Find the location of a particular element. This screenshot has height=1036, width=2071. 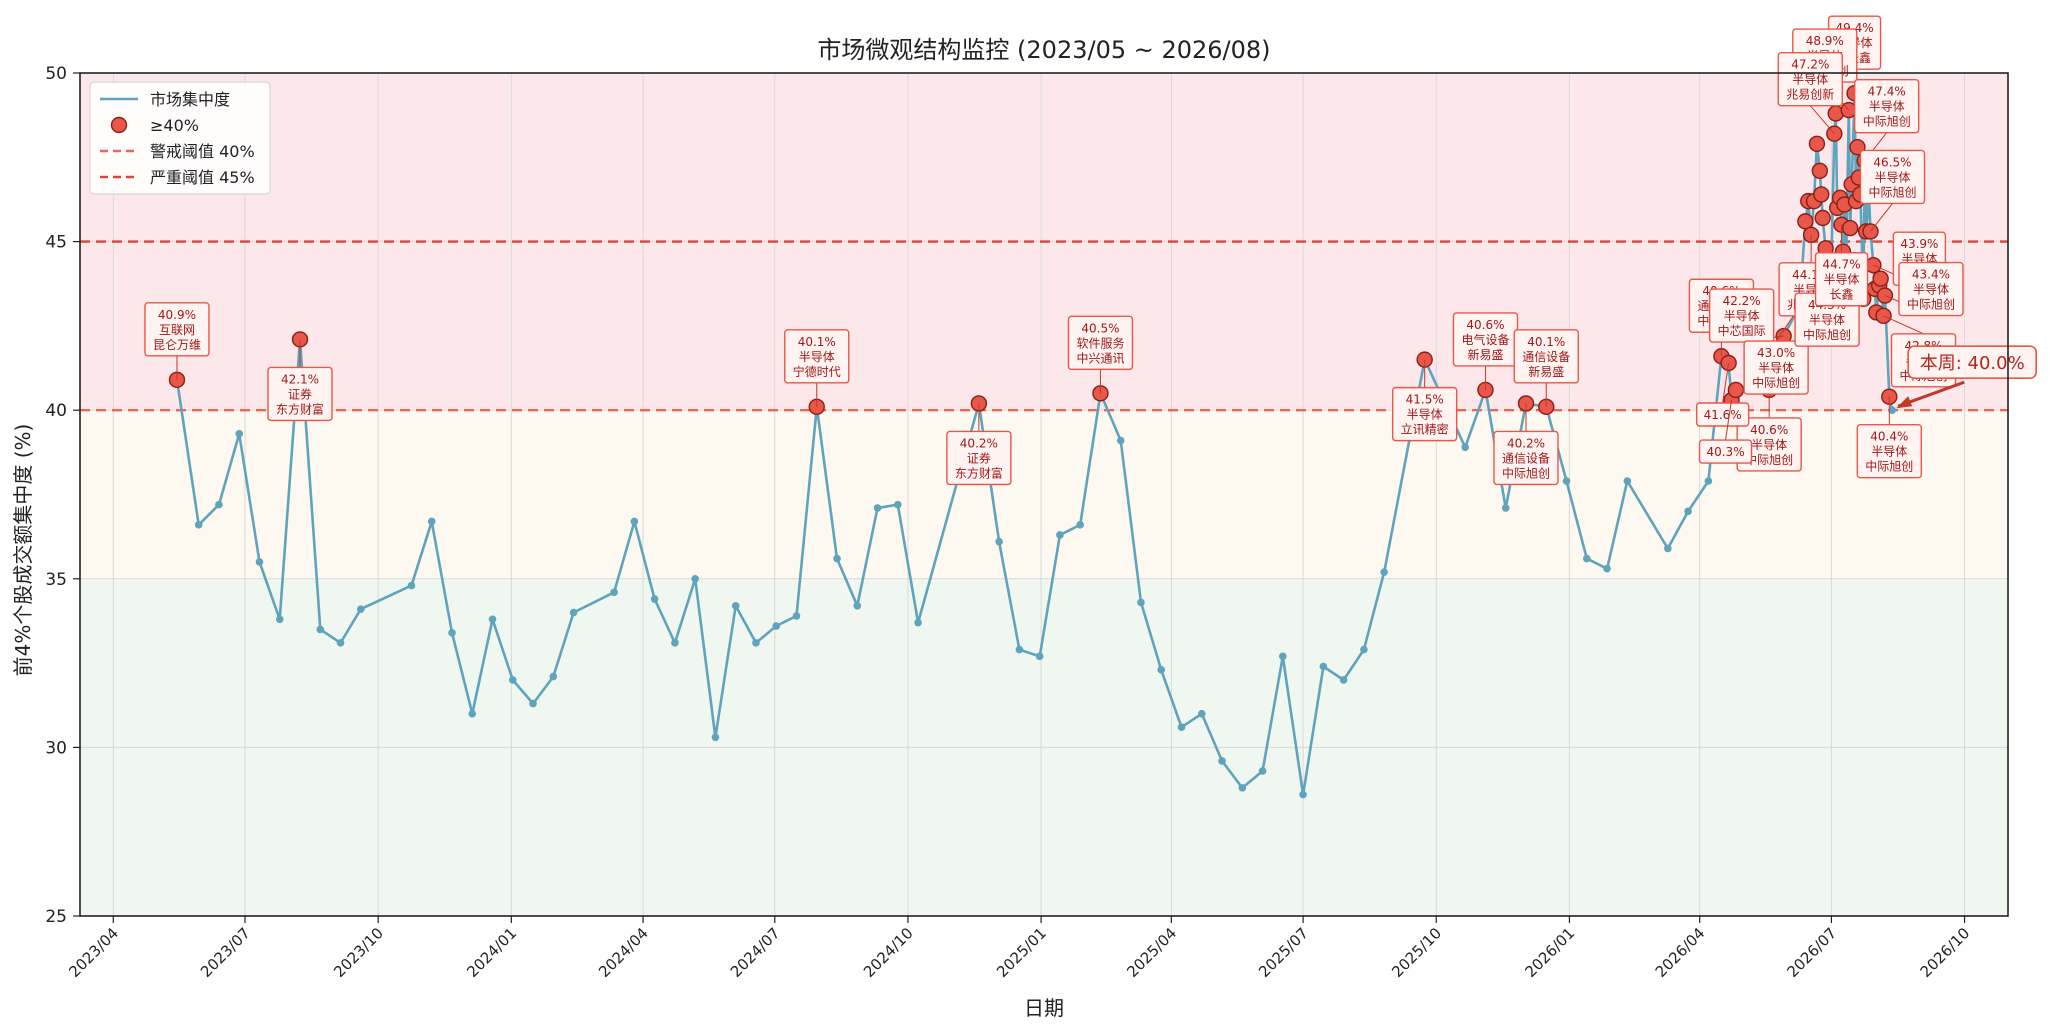

y-tick-label: 50 is located at coordinates (56, 74).